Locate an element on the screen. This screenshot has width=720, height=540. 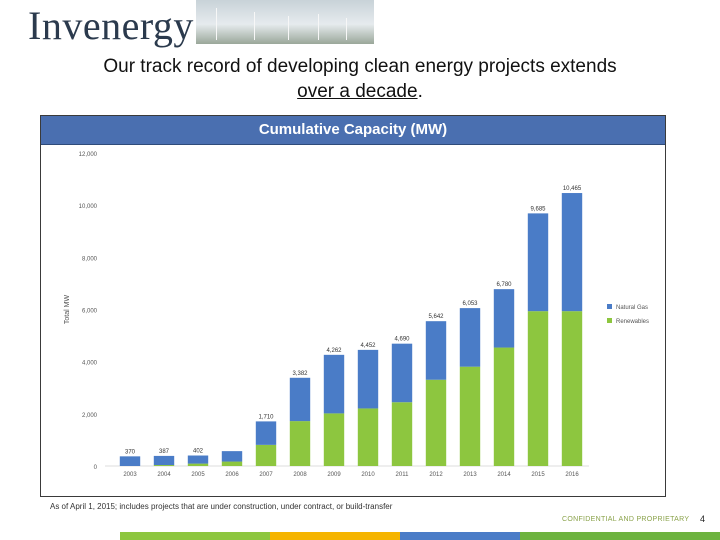
total-label: 10,465 is located at coordinates (572, 189).